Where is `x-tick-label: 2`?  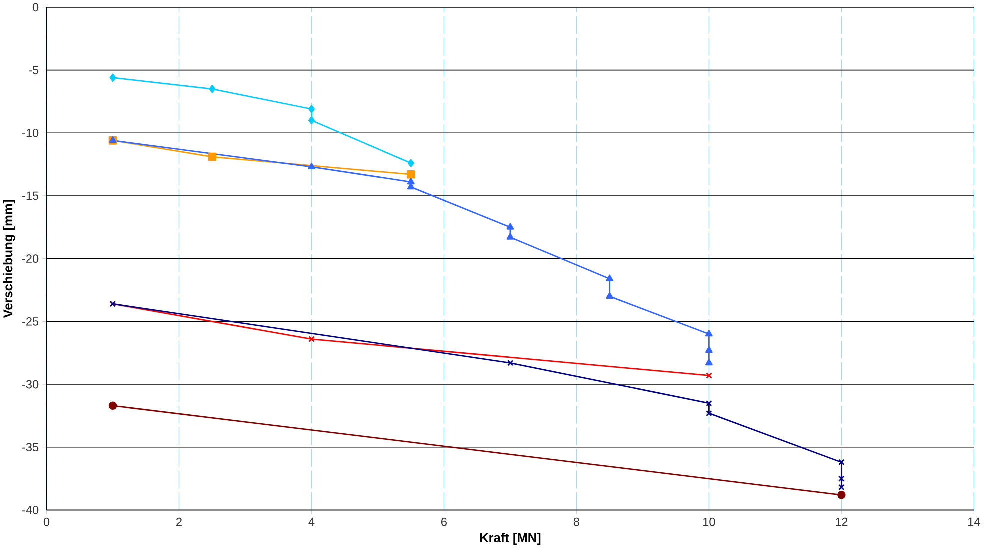 x-tick-label: 2 is located at coordinates (179, 522).